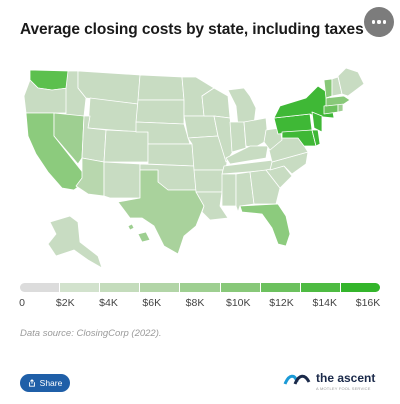 Image resolution: width=400 pixels, height=404 pixels. What do you see at coordinates (297, 379) in the screenshot?
I see `wave-logo-icon` at bounding box center [297, 379].